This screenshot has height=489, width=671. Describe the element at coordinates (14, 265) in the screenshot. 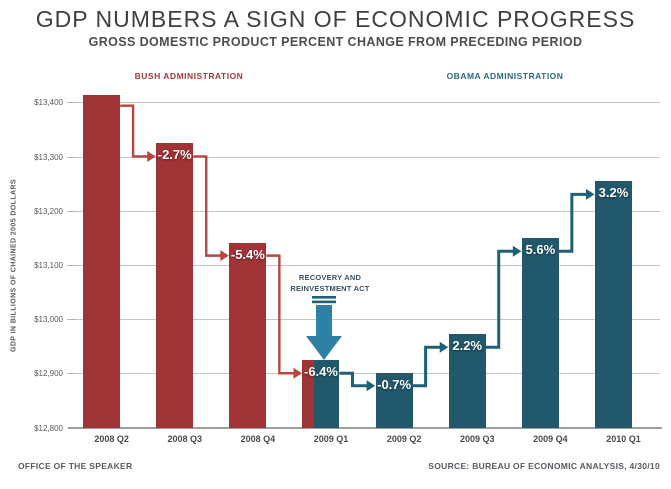

I see `y-axis-title: GDP IN BILLIONS OF CHAINED 2005 DOLLARS` at that location.